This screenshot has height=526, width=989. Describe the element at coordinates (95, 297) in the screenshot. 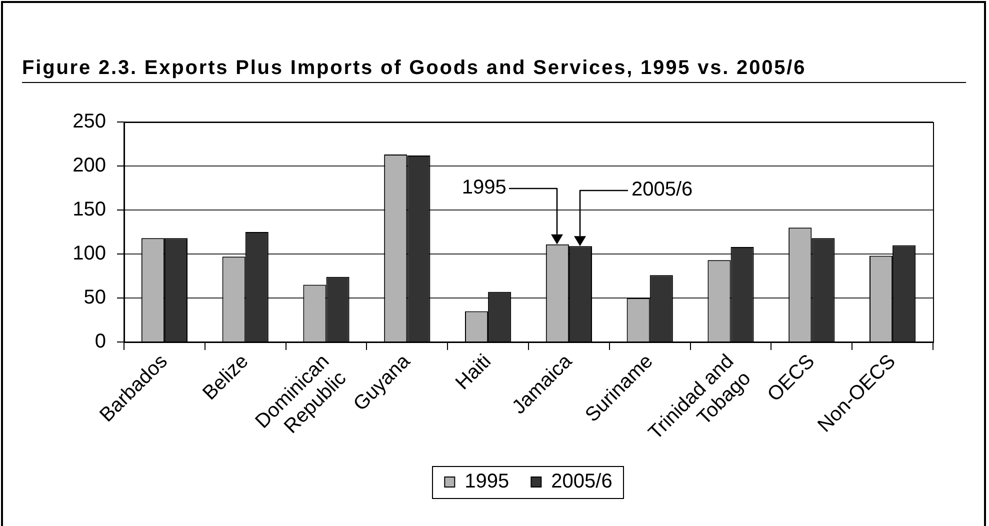

I see `y-tick-label: 50` at that location.